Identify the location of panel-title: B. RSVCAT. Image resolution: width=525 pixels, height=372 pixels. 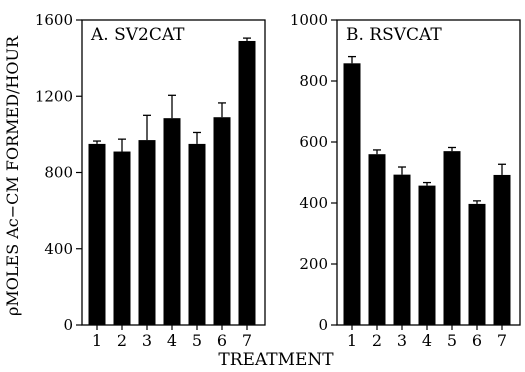
(394, 35).